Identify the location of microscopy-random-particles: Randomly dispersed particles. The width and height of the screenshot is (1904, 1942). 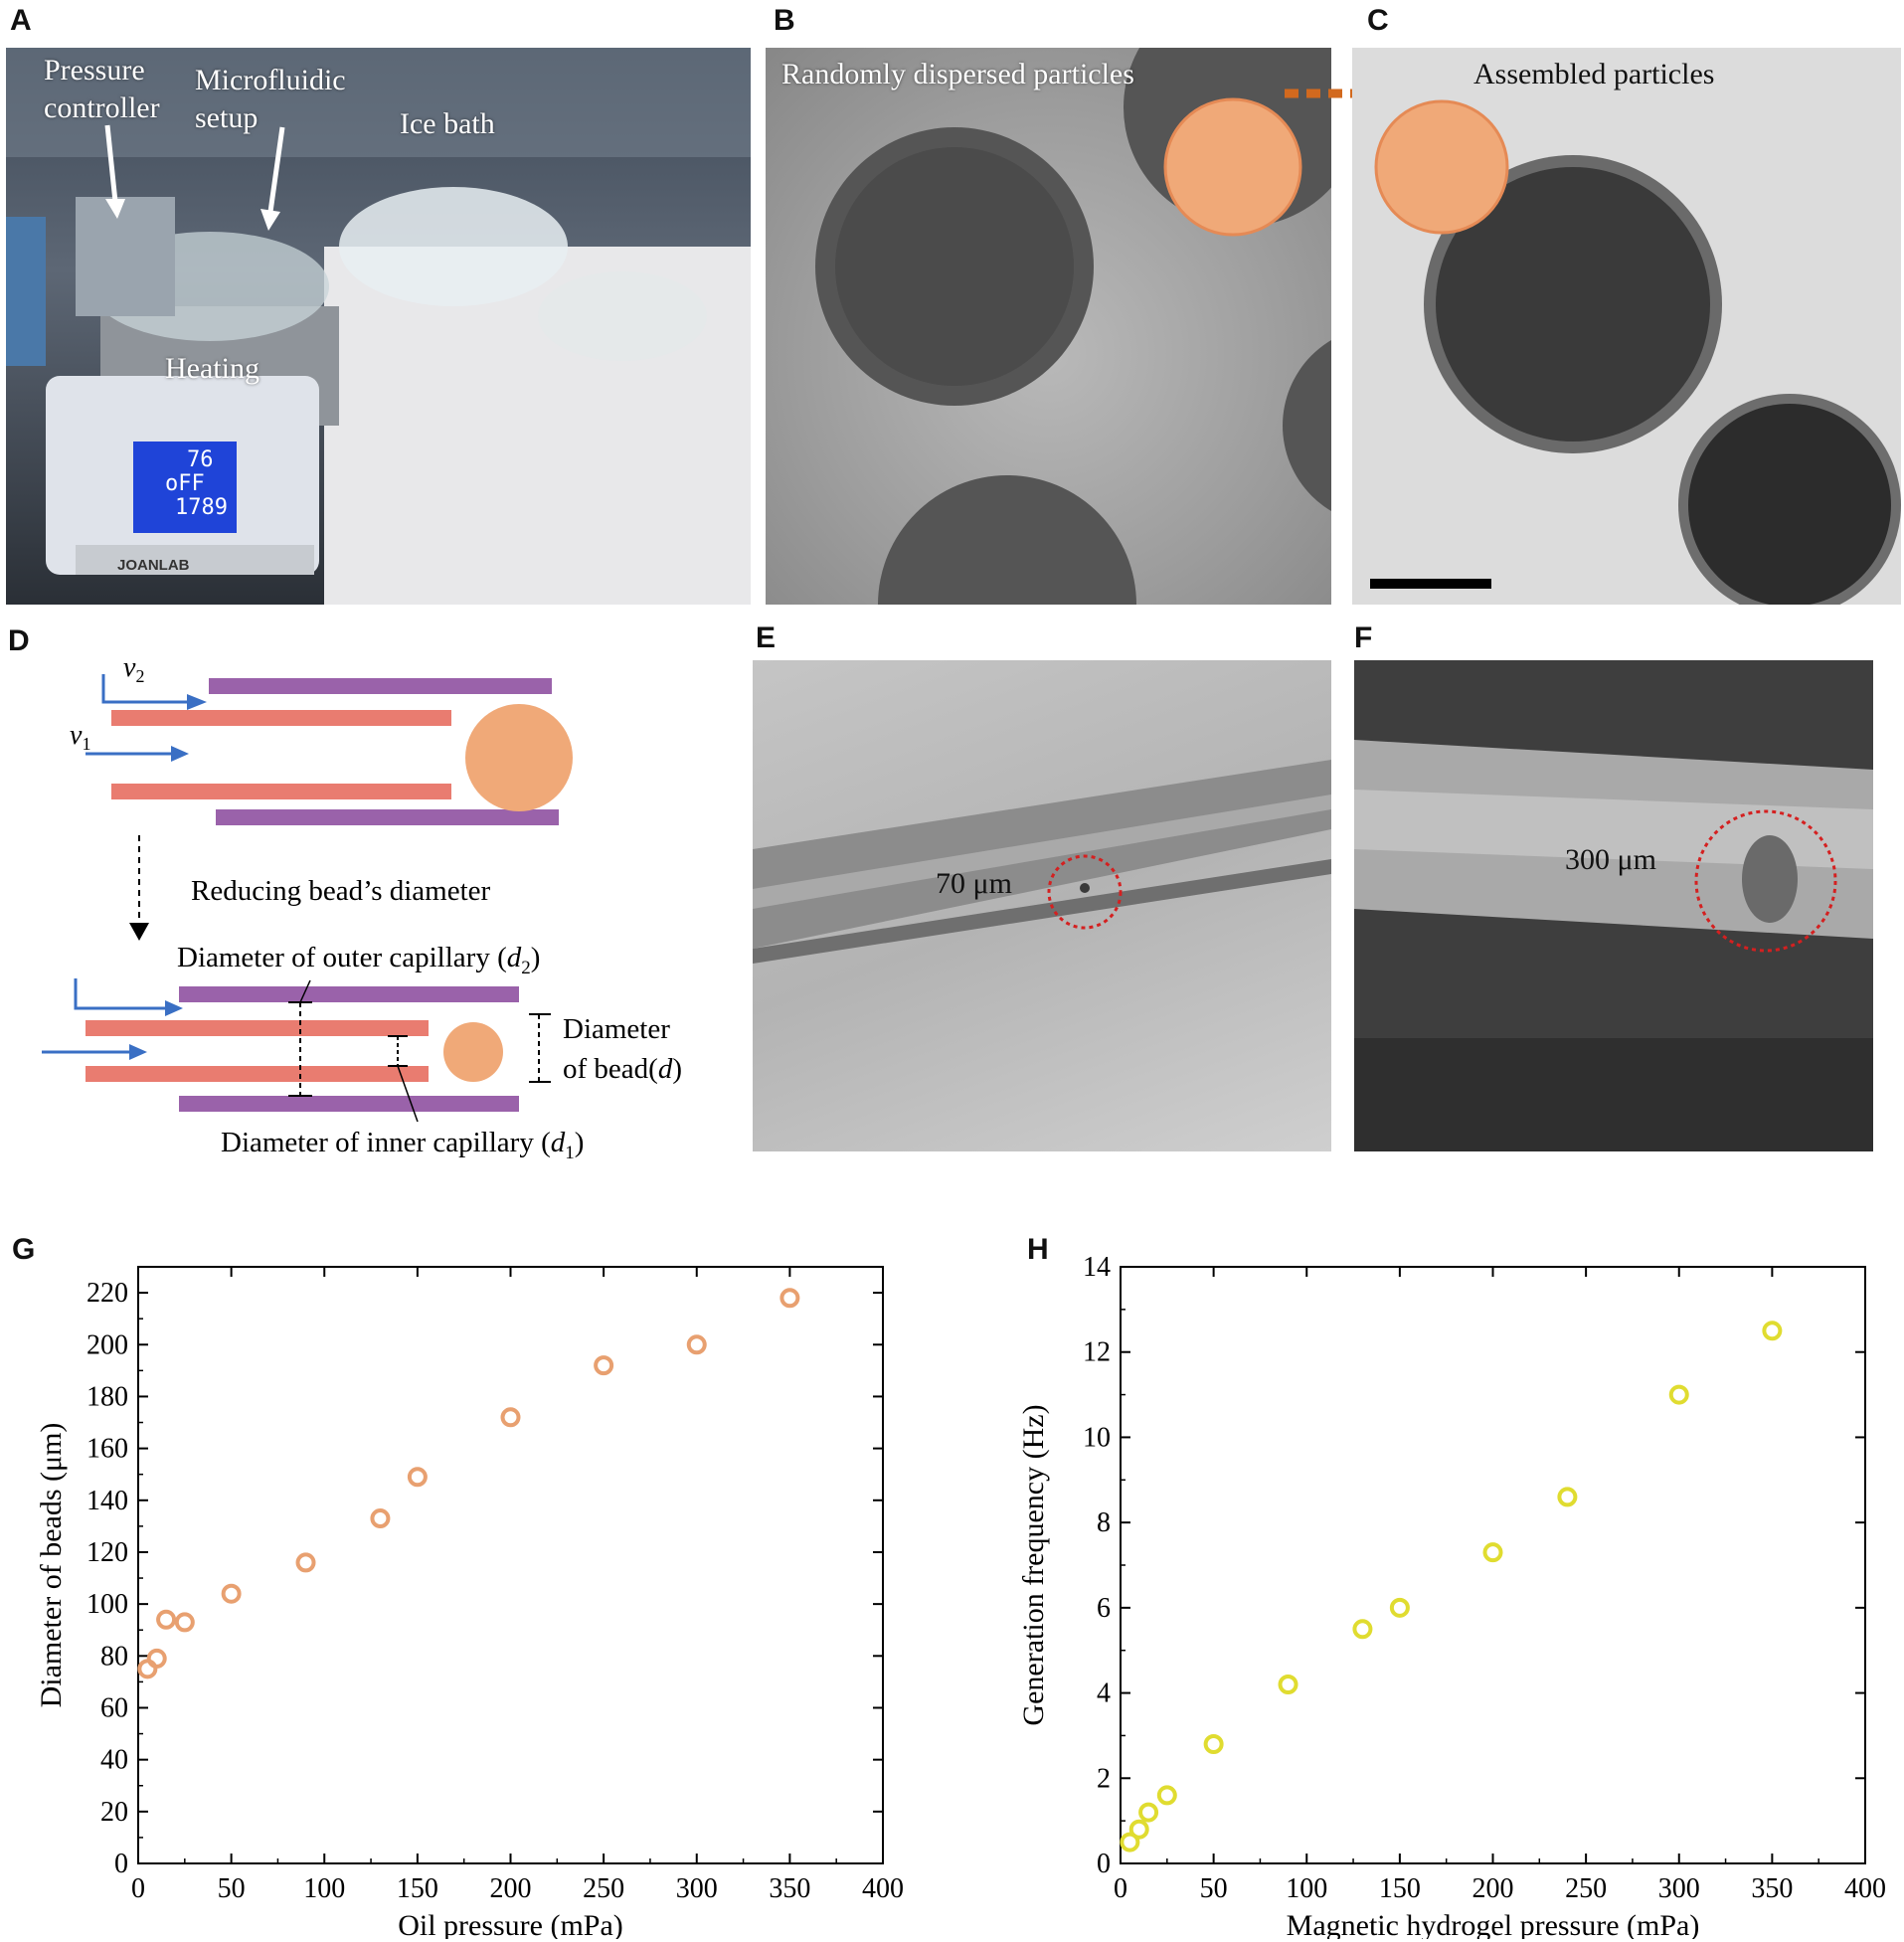
(1048, 326).